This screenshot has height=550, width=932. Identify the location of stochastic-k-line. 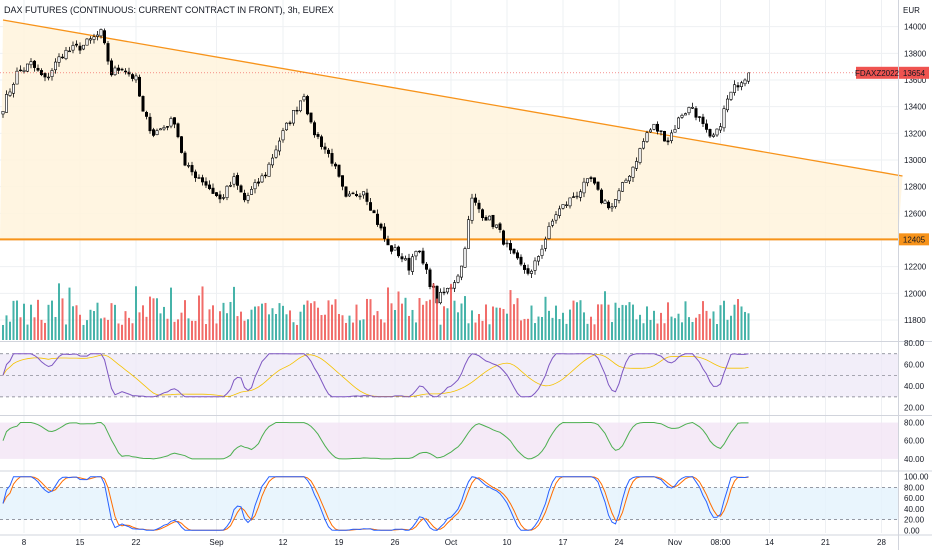
(375, 503).